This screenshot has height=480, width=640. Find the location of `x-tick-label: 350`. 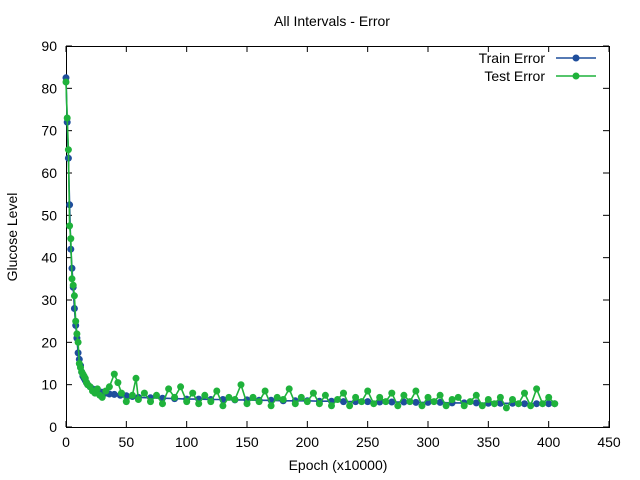

x-tick-label: 350 is located at coordinates (489, 442).